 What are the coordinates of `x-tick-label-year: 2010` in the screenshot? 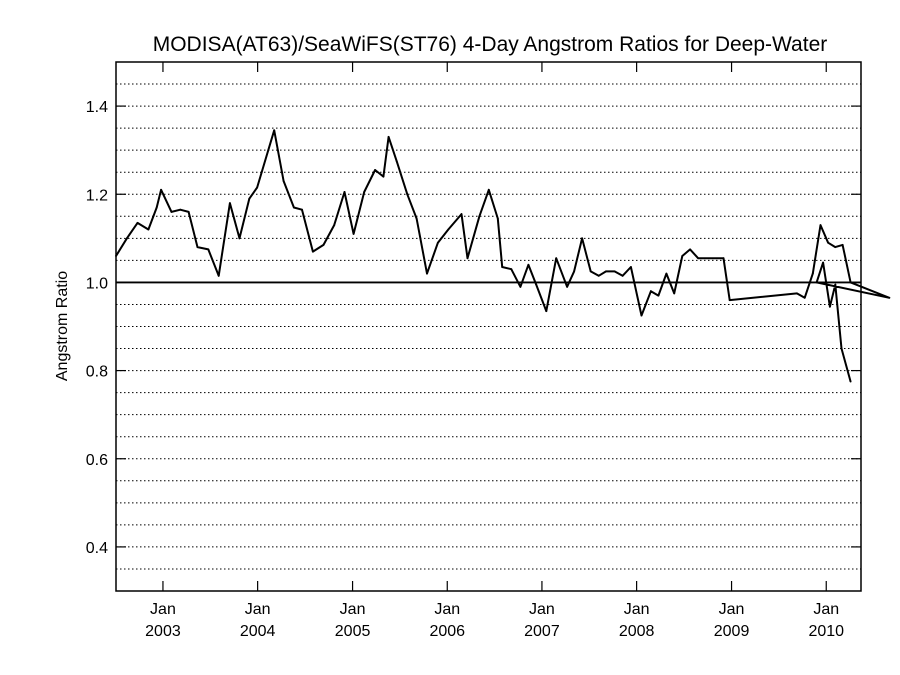 It's located at (826, 631).